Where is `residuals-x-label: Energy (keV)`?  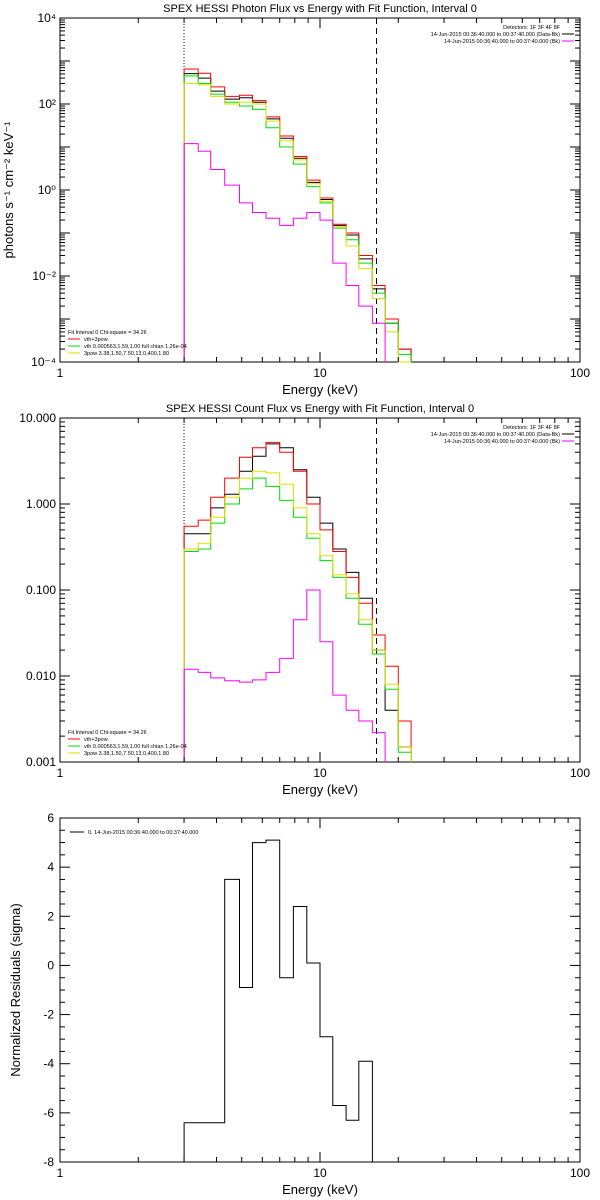 residuals-x-label: Energy (keV) is located at coordinates (320, 1189).